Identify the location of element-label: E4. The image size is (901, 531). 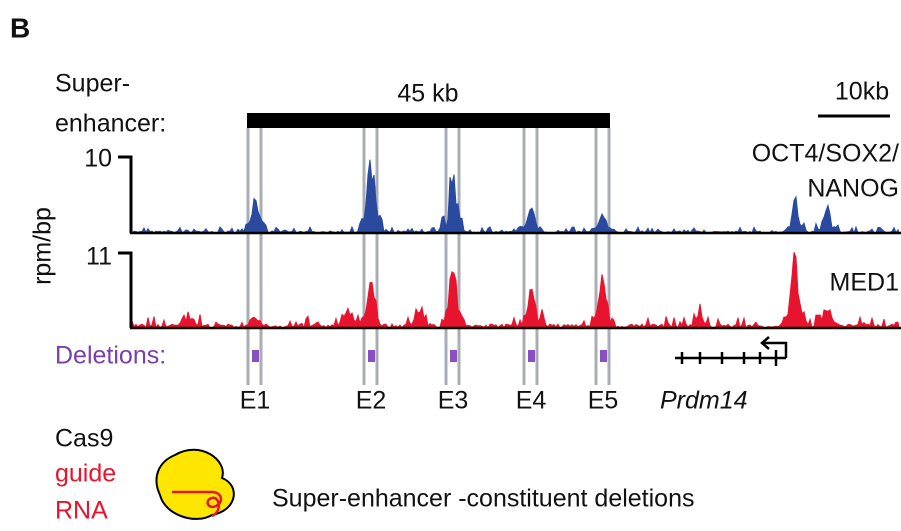
(531, 401).